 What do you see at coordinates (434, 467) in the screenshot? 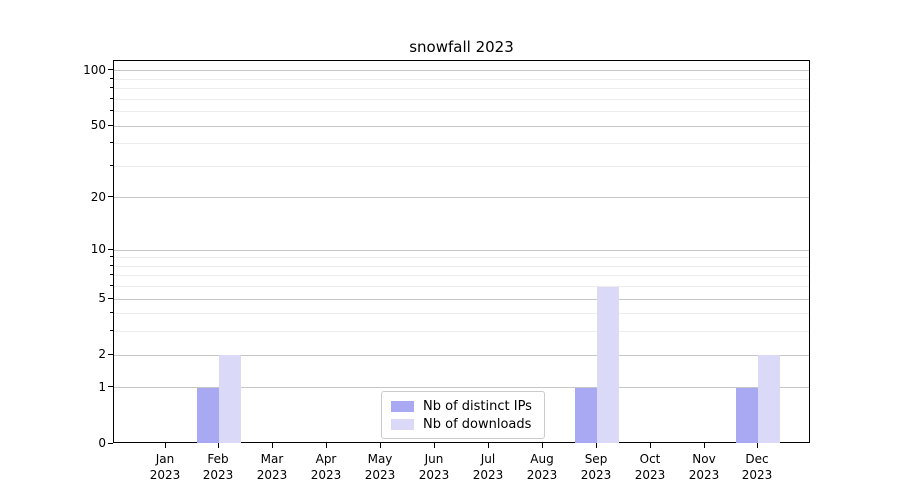
I see `x-axis-tick-label: Jun 2023` at bounding box center [434, 467].